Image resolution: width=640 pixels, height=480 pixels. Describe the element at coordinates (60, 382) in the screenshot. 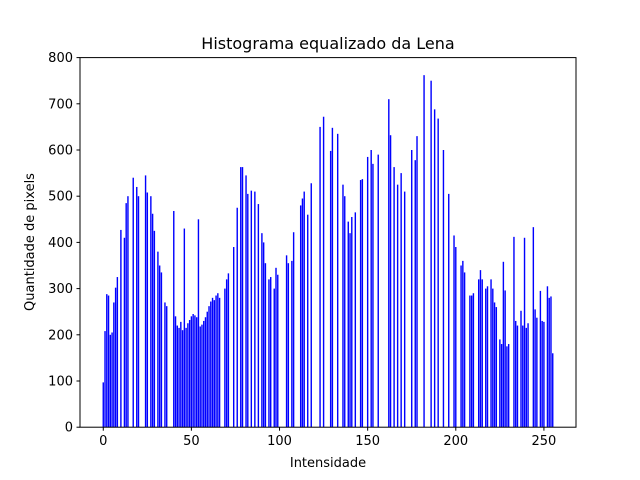

I see `y-tick-label: 100` at that location.